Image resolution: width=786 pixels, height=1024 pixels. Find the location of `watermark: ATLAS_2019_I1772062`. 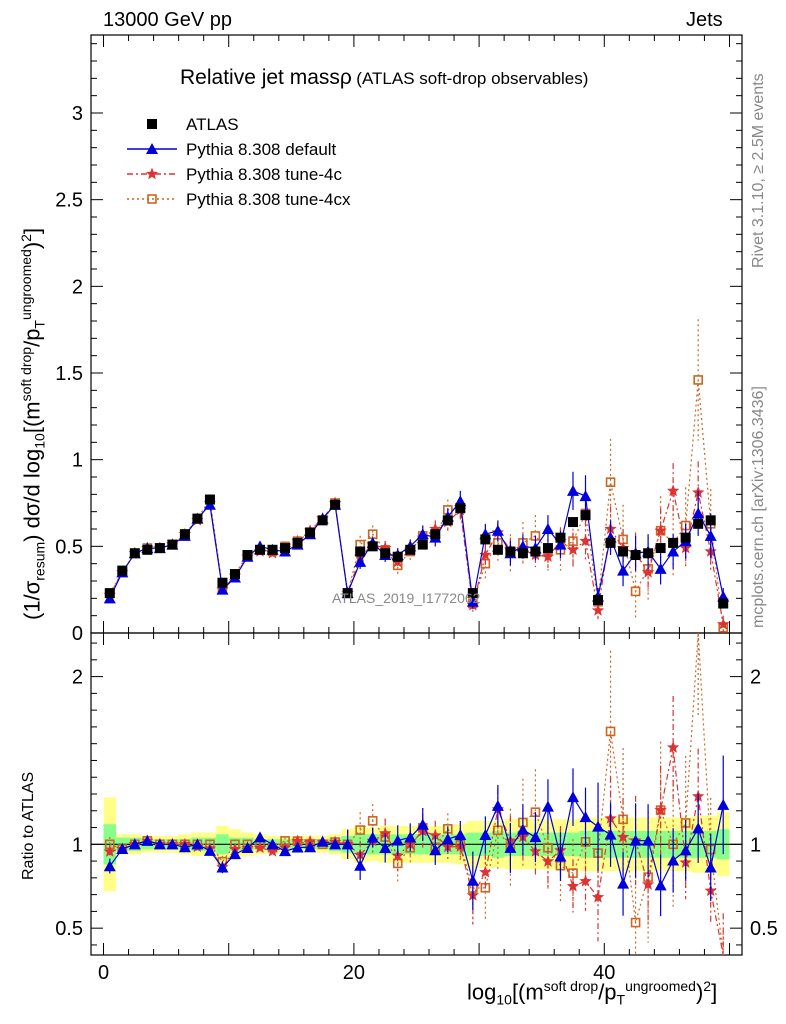

watermark: ATLAS_2019_I1772062 is located at coordinates (406, 598).